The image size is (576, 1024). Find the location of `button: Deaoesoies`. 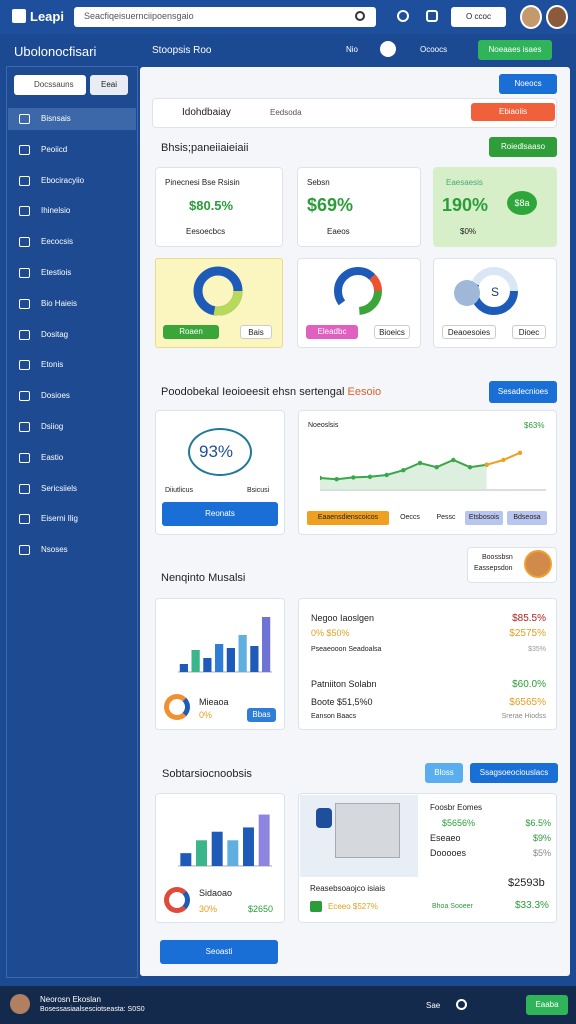

button: Deaoesoies is located at coordinates (469, 332).